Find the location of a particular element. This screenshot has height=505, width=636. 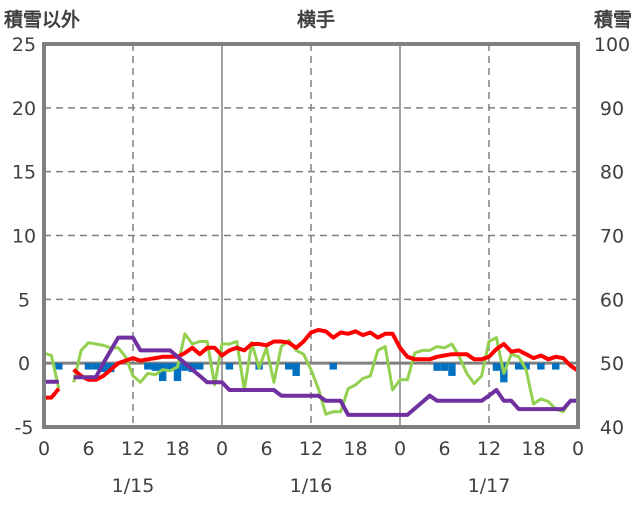

right-axis-title: 積雪 is located at coordinates (613, 19).